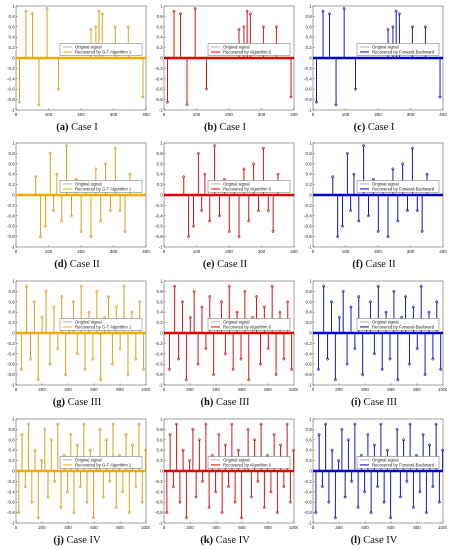 The height and width of the screenshot is (550, 449). I want to click on legend-recovered-label: Recovered by Forward-Backward, so click(403, 188).